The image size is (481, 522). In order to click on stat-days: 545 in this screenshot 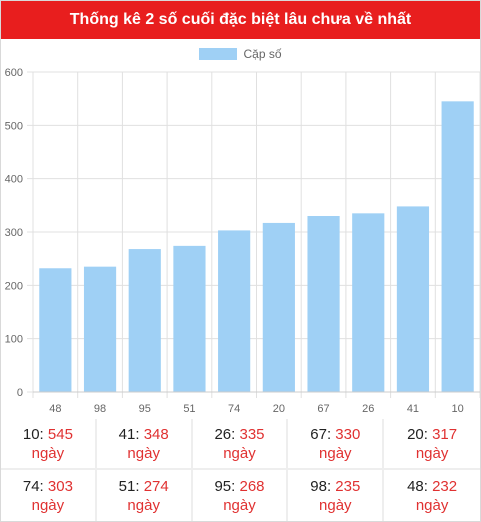, I will do `click(60, 434)`.